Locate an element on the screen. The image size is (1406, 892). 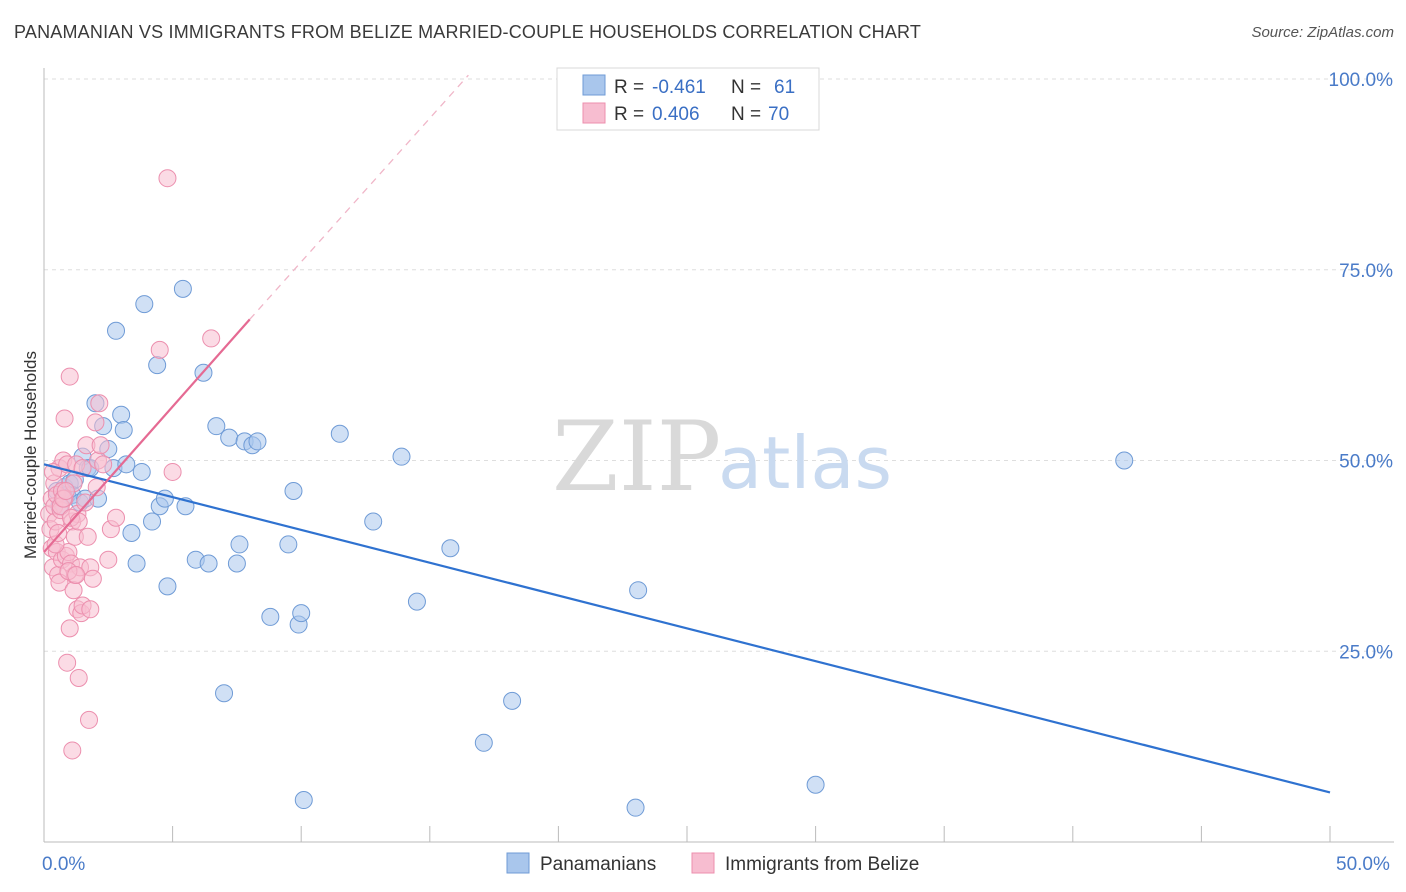
y-tick-label-3: 25.0% is located at coordinates (1366, 652).